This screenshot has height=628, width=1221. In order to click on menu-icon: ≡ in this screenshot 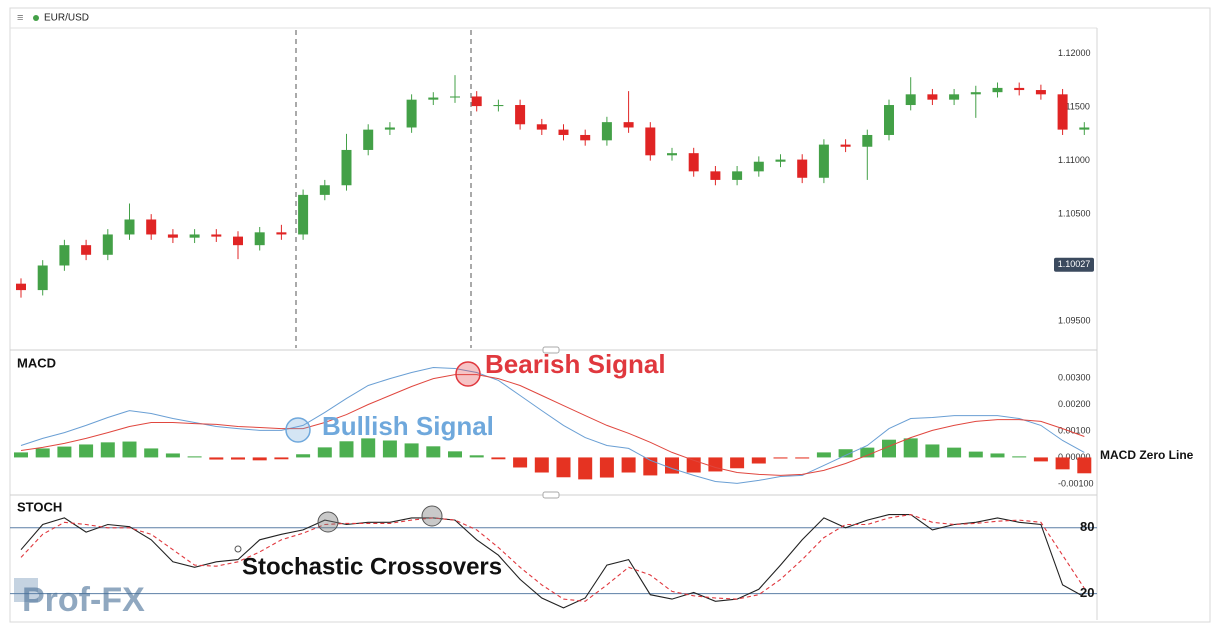, I will do `click(20, 18)`.